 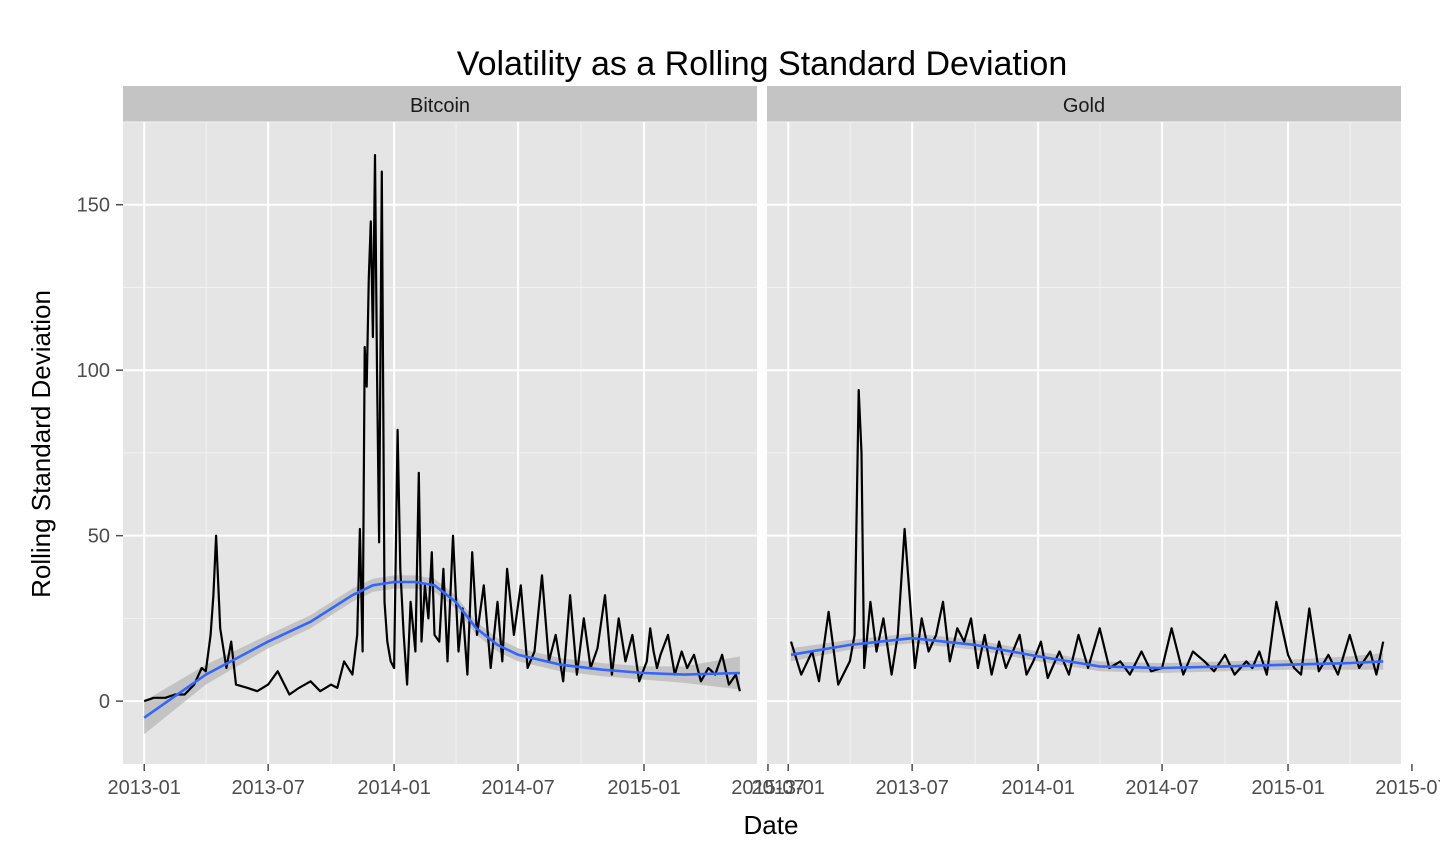 I want to click on y-tick-label: 0, so click(x=104, y=702).